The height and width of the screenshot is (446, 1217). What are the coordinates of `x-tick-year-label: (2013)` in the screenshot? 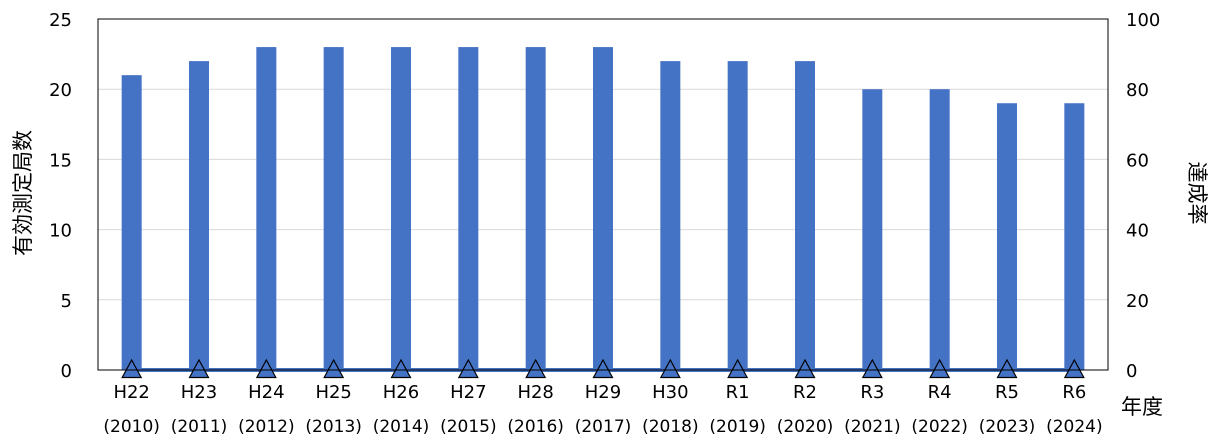 It's located at (333, 427).